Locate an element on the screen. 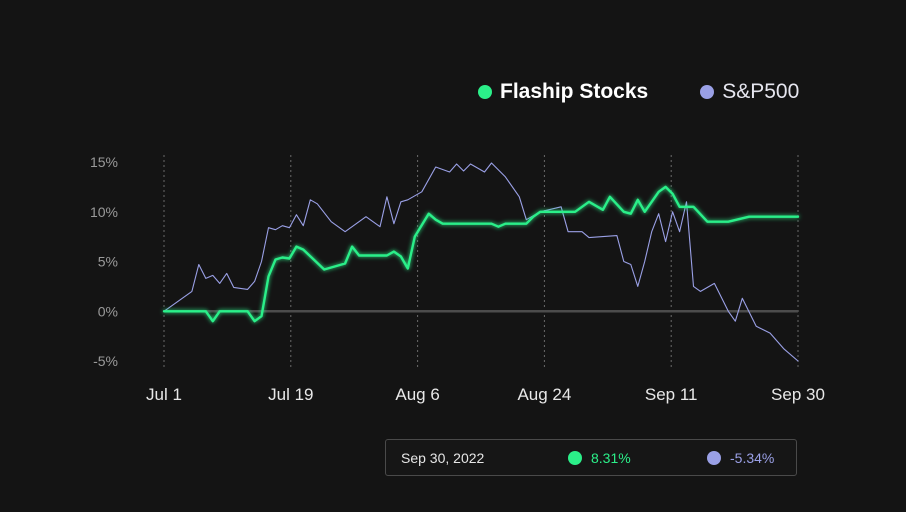 Image resolution: width=906 pixels, height=512 pixels. y-tick-label: 10% is located at coordinates (104, 212).